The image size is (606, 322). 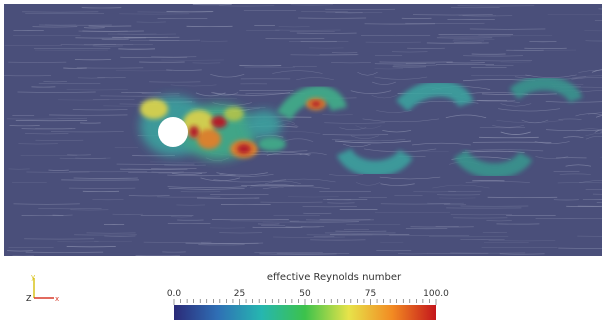 What do you see at coordinates (305, 312) in the screenshot?
I see `colorbar` at bounding box center [305, 312].